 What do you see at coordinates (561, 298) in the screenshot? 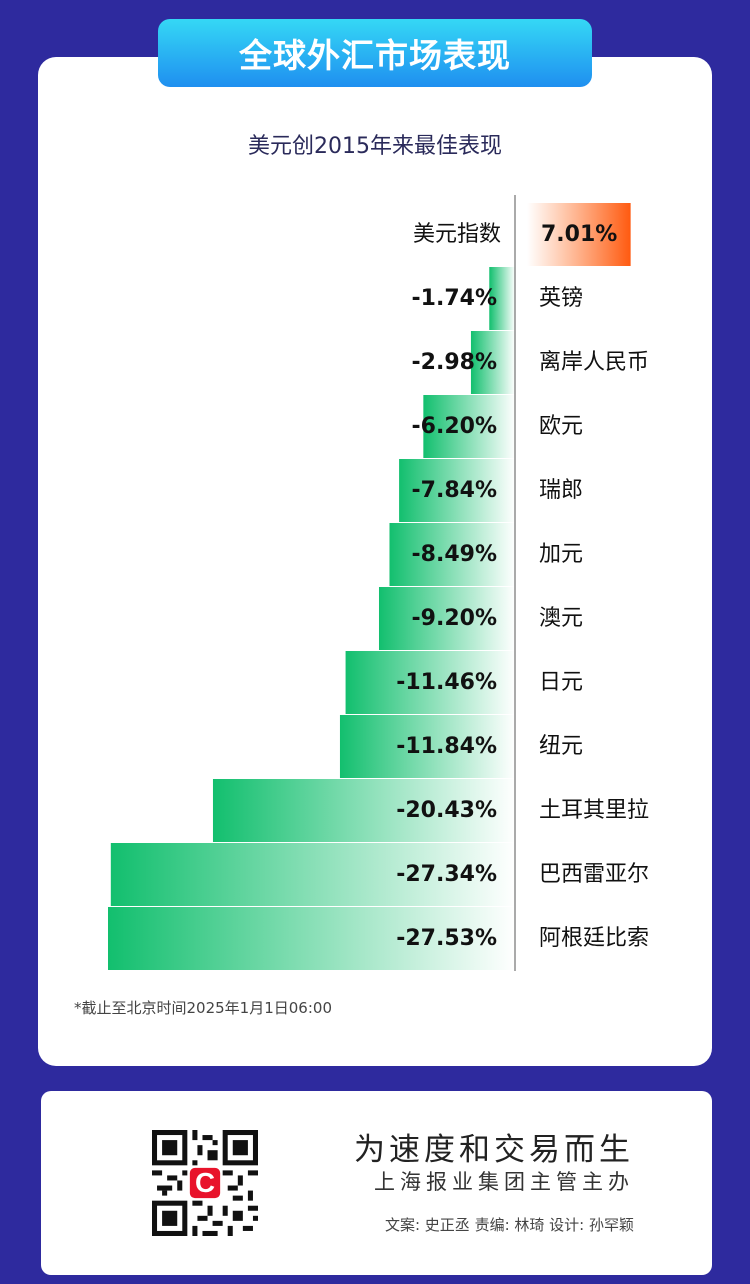
I see `category-label: 英镑` at bounding box center [561, 298].